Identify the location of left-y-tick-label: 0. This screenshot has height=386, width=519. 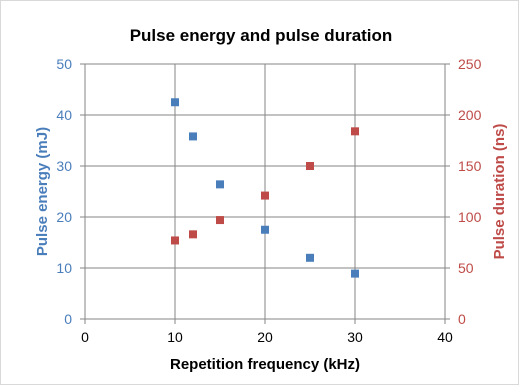
(68, 319).